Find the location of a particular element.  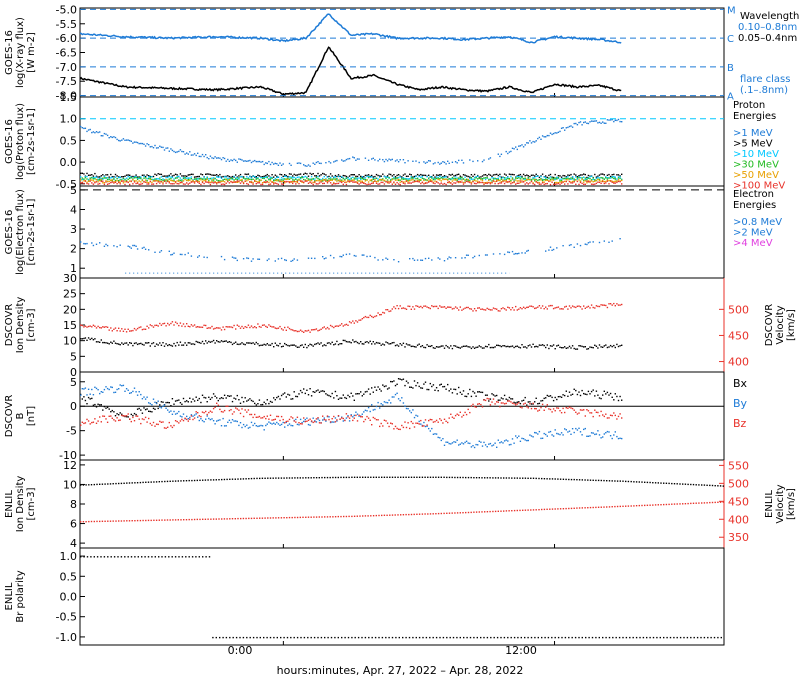

plasma-ytick-0: 30 is located at coordinates (70, 278).